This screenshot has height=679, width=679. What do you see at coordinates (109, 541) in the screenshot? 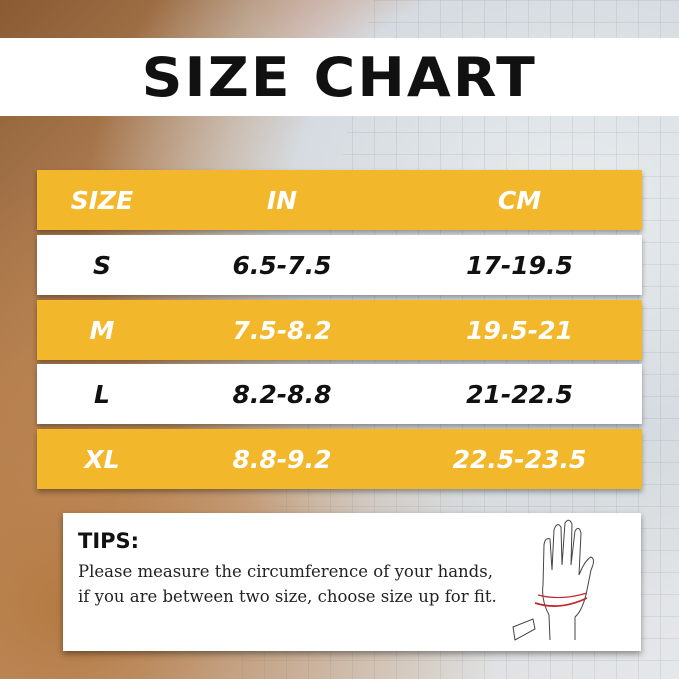
I see `tips-heading: TIPS:` at bounding box center [109, 541].